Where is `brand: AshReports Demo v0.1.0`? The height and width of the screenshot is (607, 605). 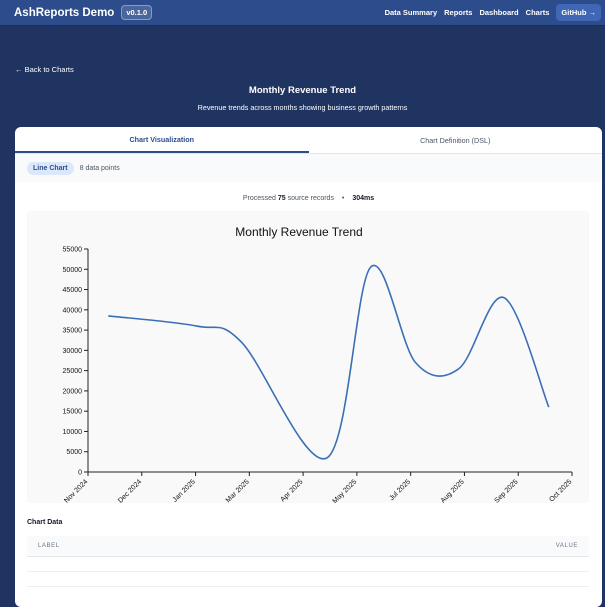 brand: AshReports Demo v0.1.0 is located at coordinates (83, 12).